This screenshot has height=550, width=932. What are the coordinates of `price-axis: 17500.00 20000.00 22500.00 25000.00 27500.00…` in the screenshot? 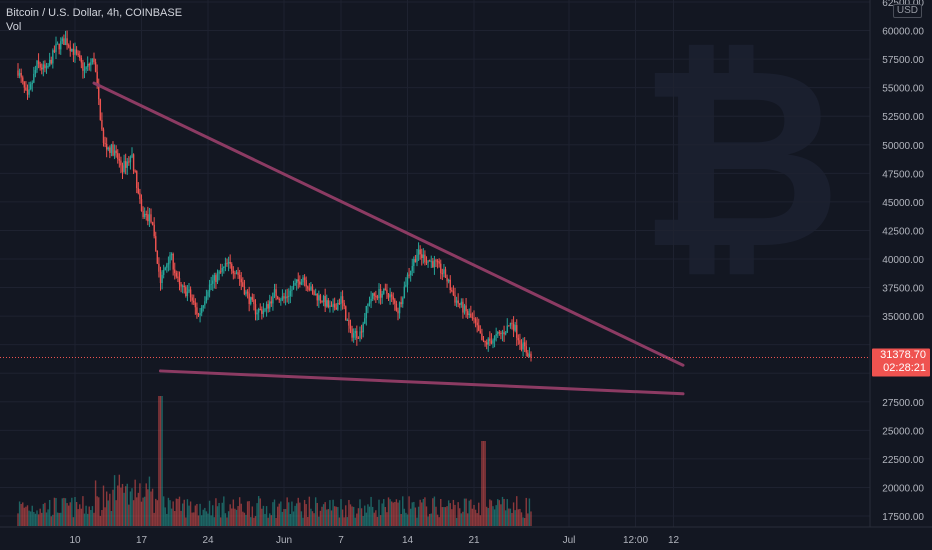 It's located at (899, 263).